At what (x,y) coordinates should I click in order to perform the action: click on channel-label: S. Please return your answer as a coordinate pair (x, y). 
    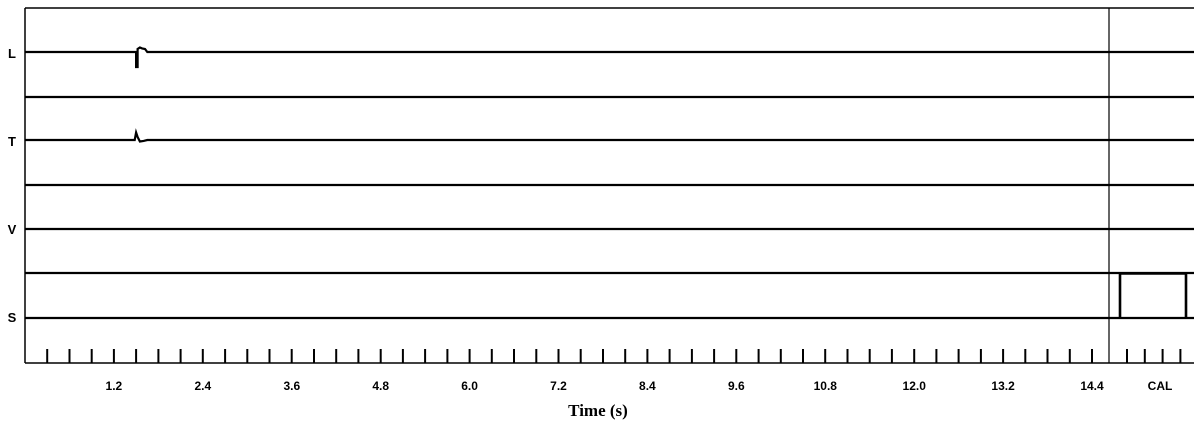
    Looking at the image, I should click on (12, 317).